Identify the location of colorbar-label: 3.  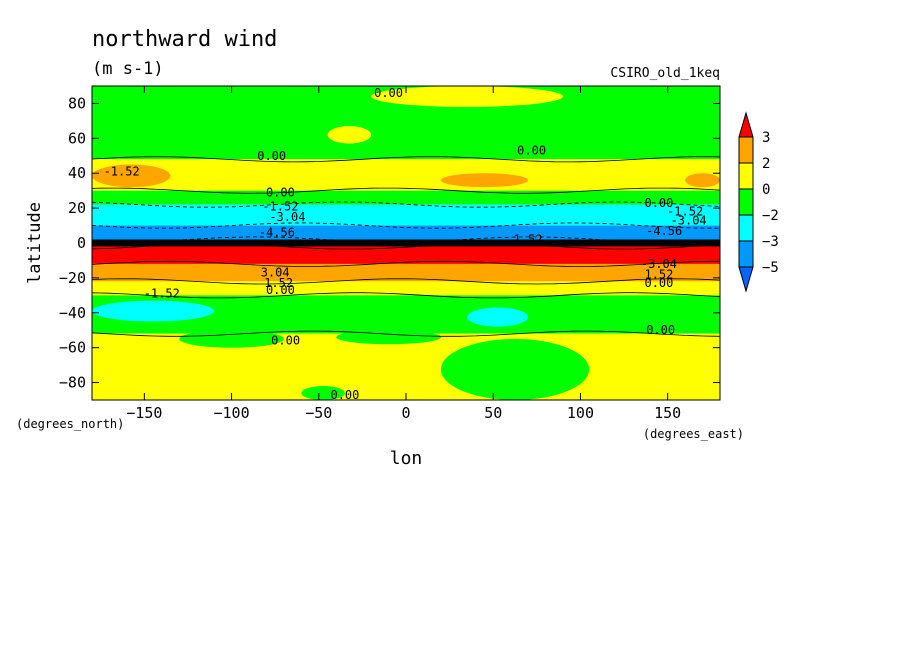
(766, 138).